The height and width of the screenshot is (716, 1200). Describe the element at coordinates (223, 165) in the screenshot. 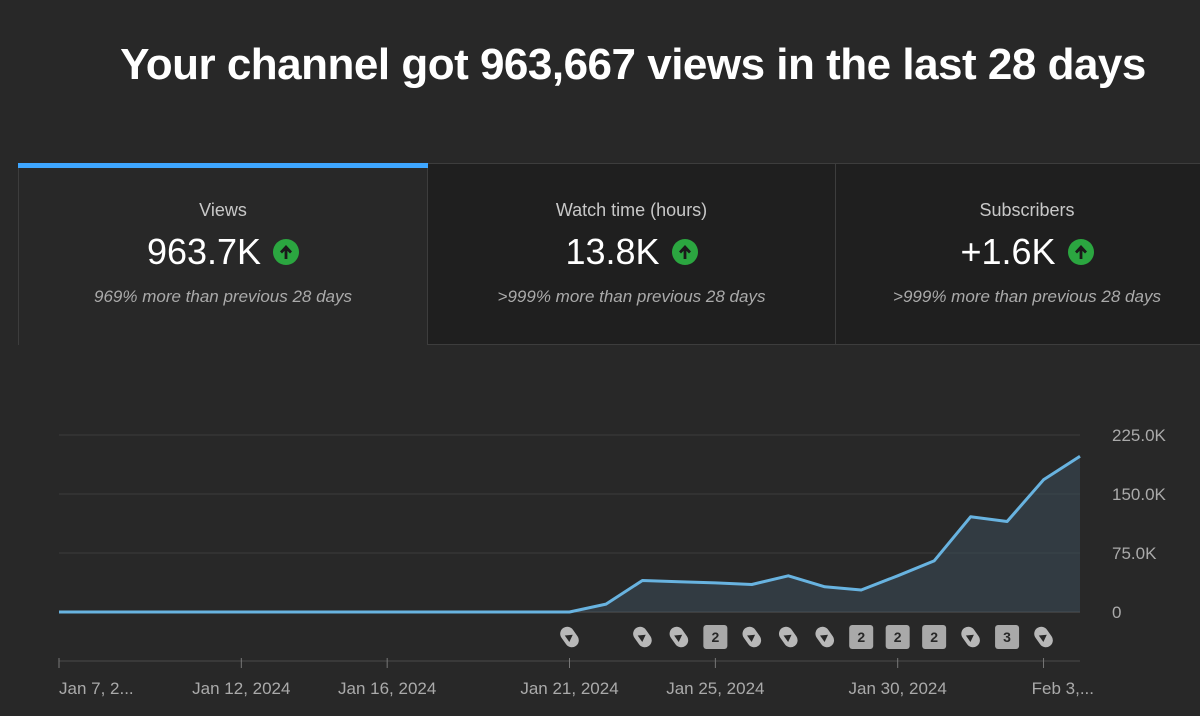

I see `selected-tab-indicator` at that location.